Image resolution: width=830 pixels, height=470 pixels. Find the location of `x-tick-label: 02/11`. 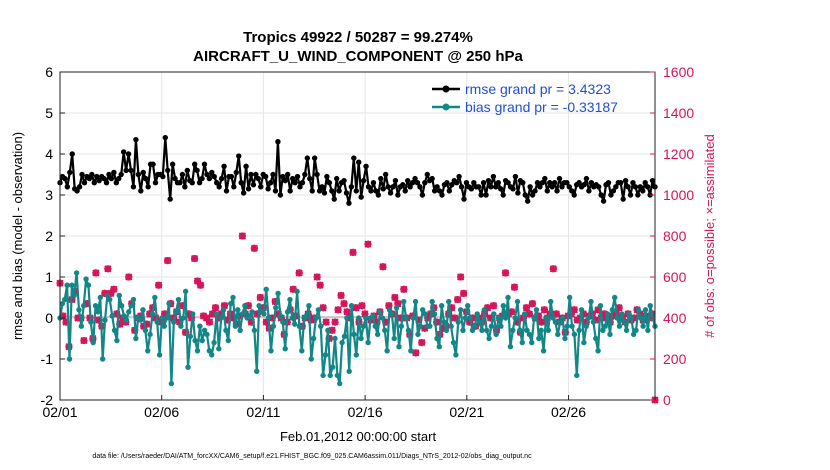

x-tick-label: 02/11 is located at coordinates (263, 412).